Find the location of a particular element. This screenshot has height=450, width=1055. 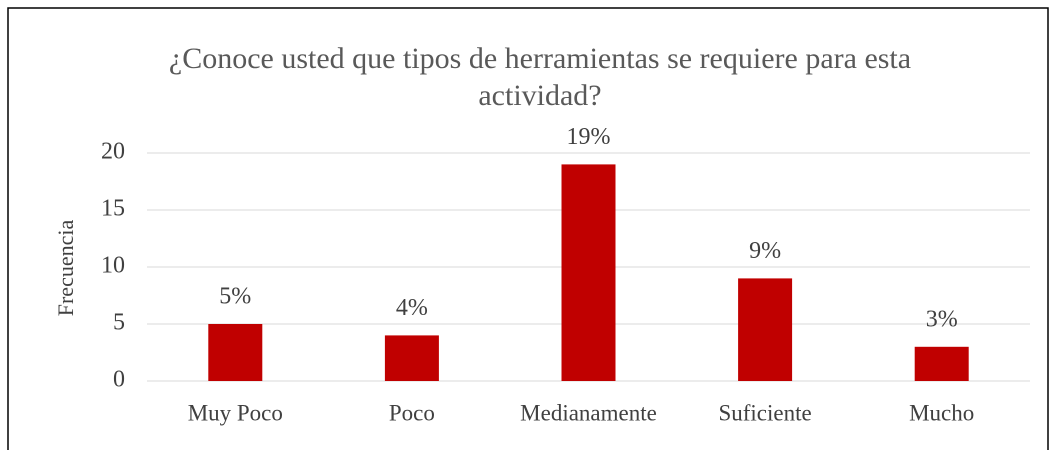

data-label: 3% is located at coordinates (942, 319).